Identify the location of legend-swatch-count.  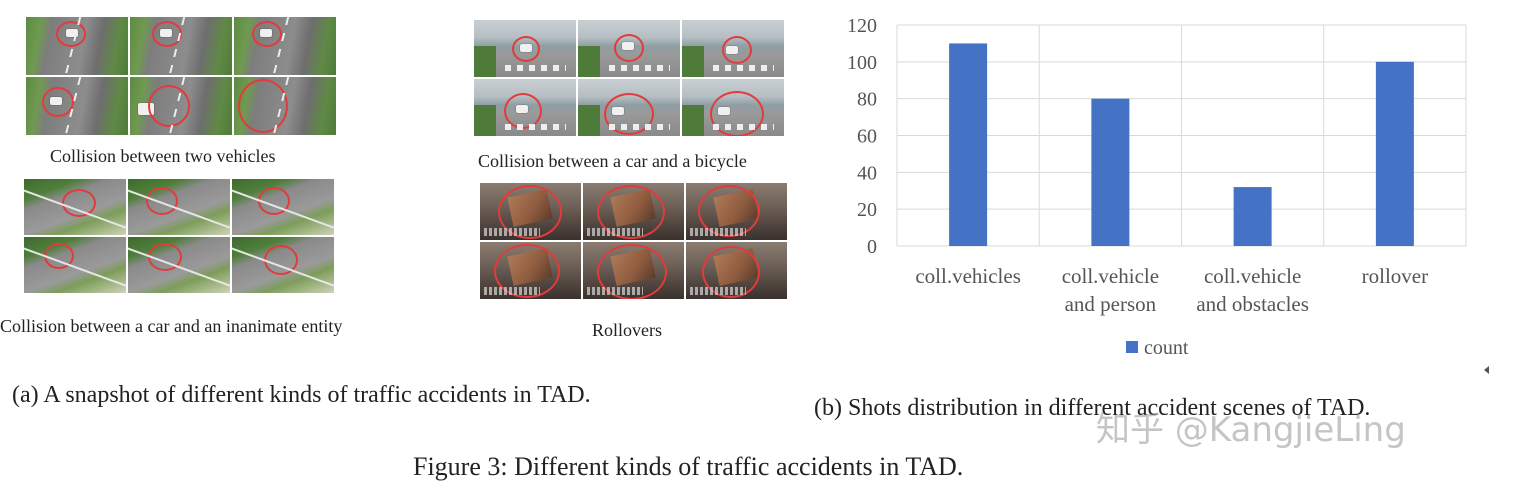
(1132, 347).